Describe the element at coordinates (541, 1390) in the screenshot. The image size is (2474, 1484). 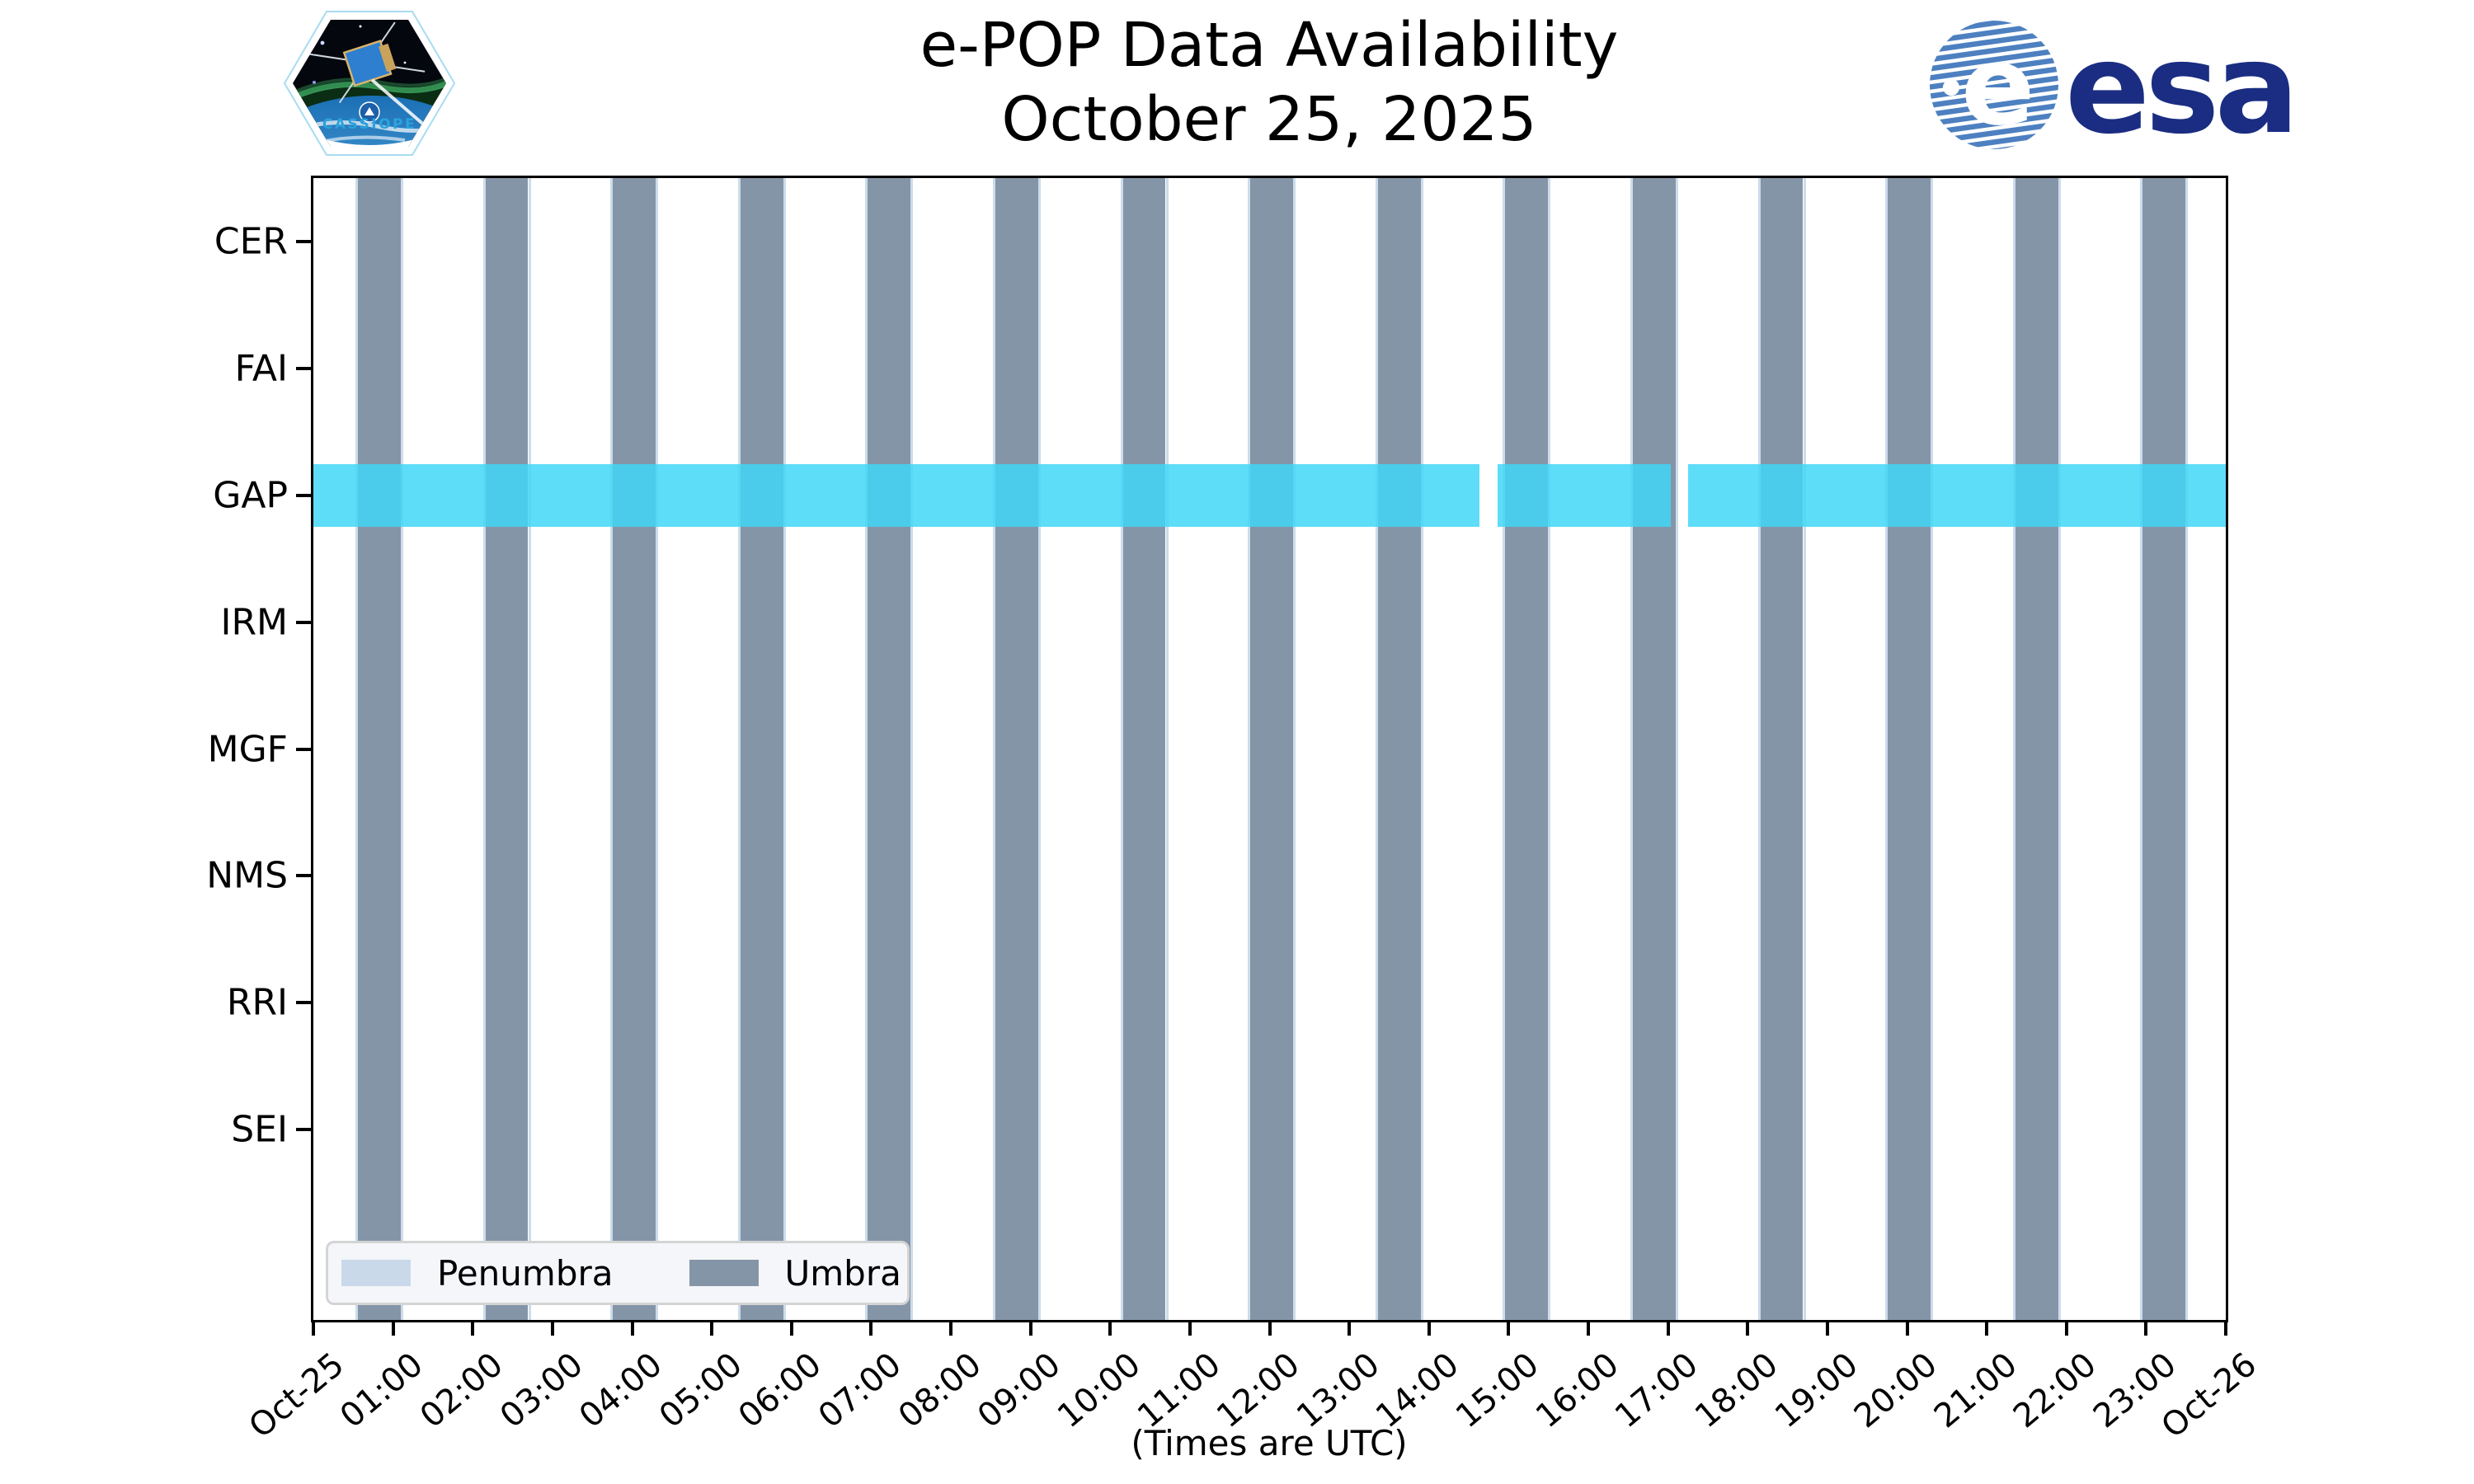
I see `x-tick-label: 03:00` at that location.